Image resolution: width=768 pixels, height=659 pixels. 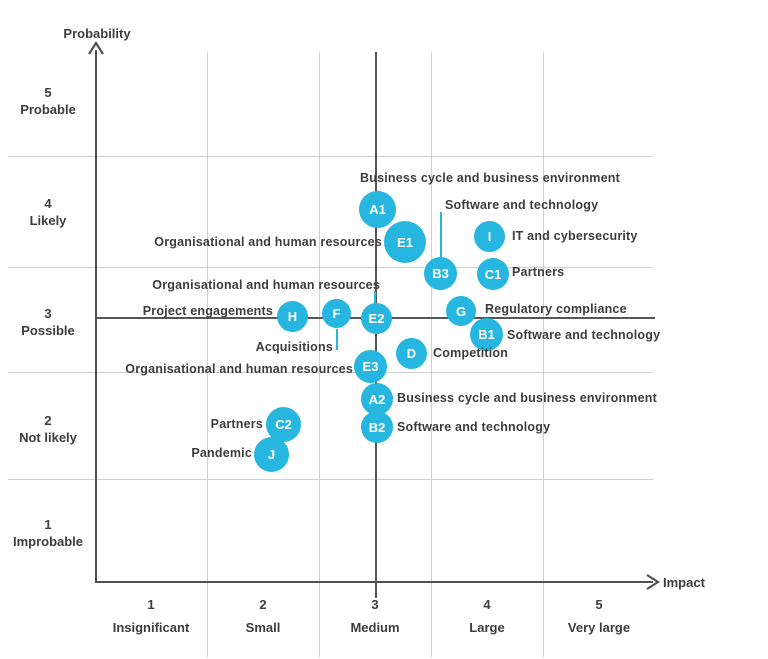 I want to click on point-label-i: IT and cybersecurity, so click(x=575, y=236).